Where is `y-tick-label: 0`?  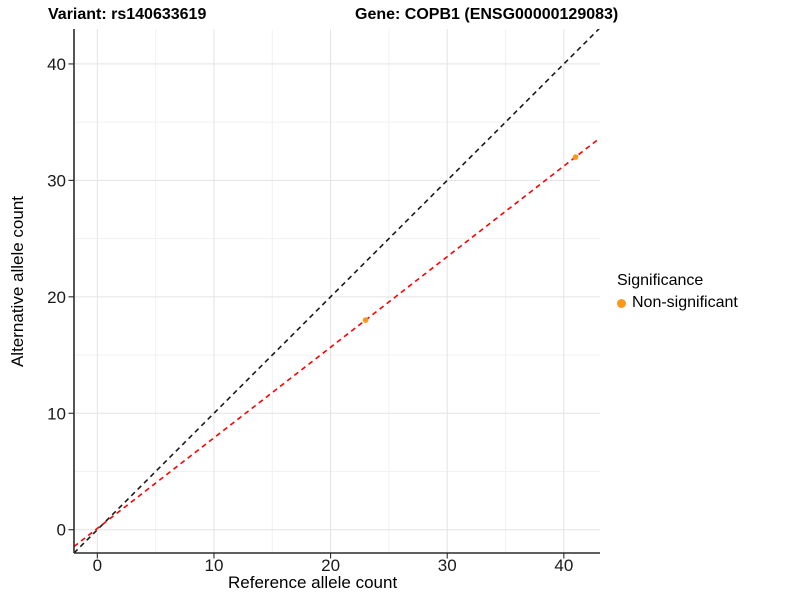
y-tick-label: 0 is located at coordinates (61, 530).